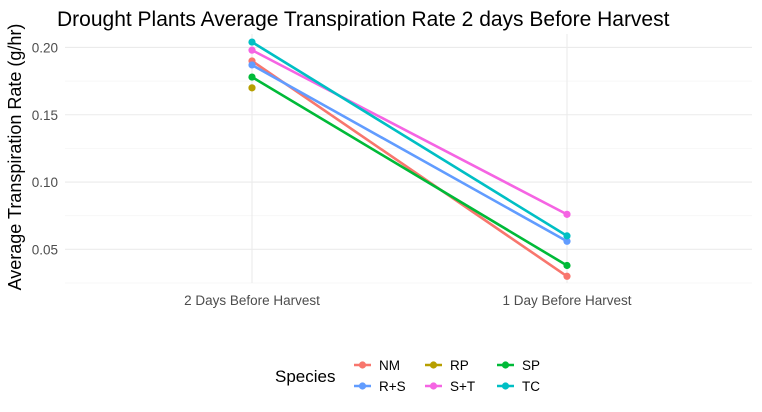 The width and height of the screenshot is (762, 412). What do you see at coordinates (407, 376) in the screenshot?
I see `legend: Species NM R+S RP S+T SP TC` at bounding box center [407, 376].